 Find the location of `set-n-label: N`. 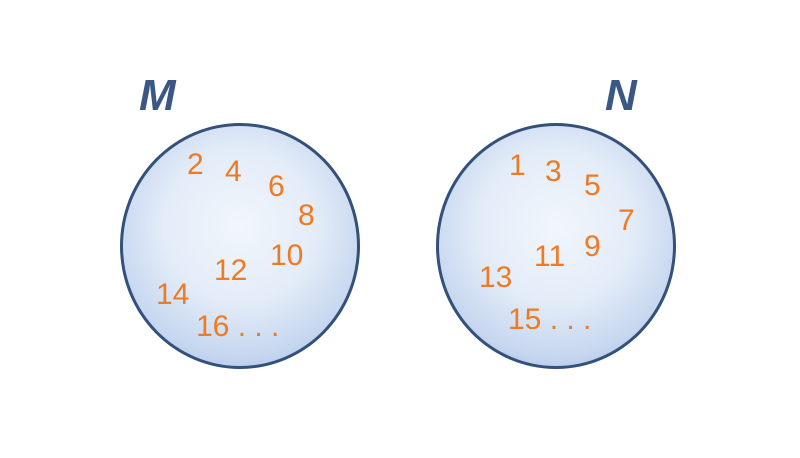

set-n-label: N is located at coordinates (621, 95).